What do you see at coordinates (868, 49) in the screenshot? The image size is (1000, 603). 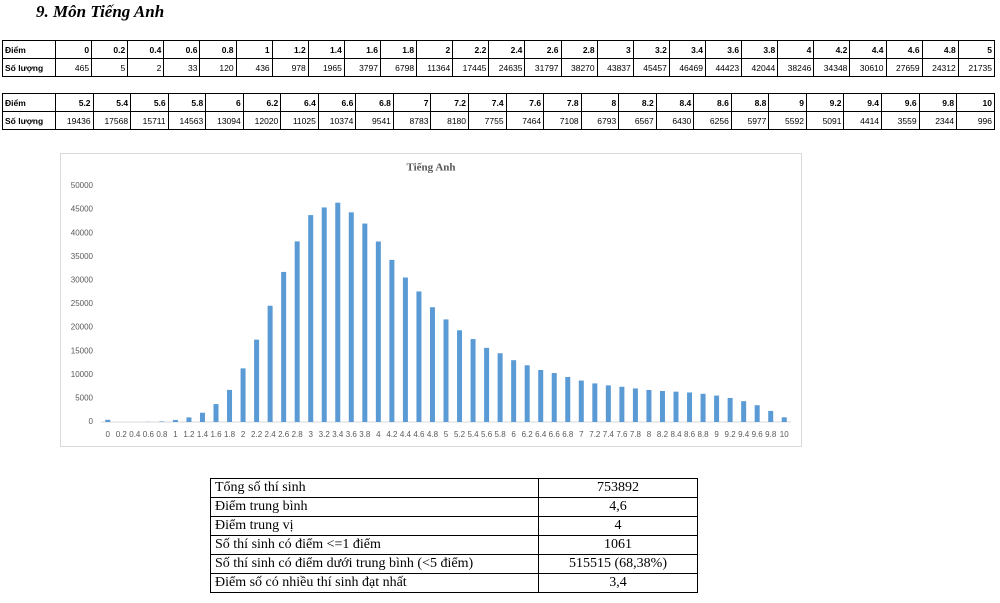 I see `table-cell: 4.4` at bounding box center [868, 49].